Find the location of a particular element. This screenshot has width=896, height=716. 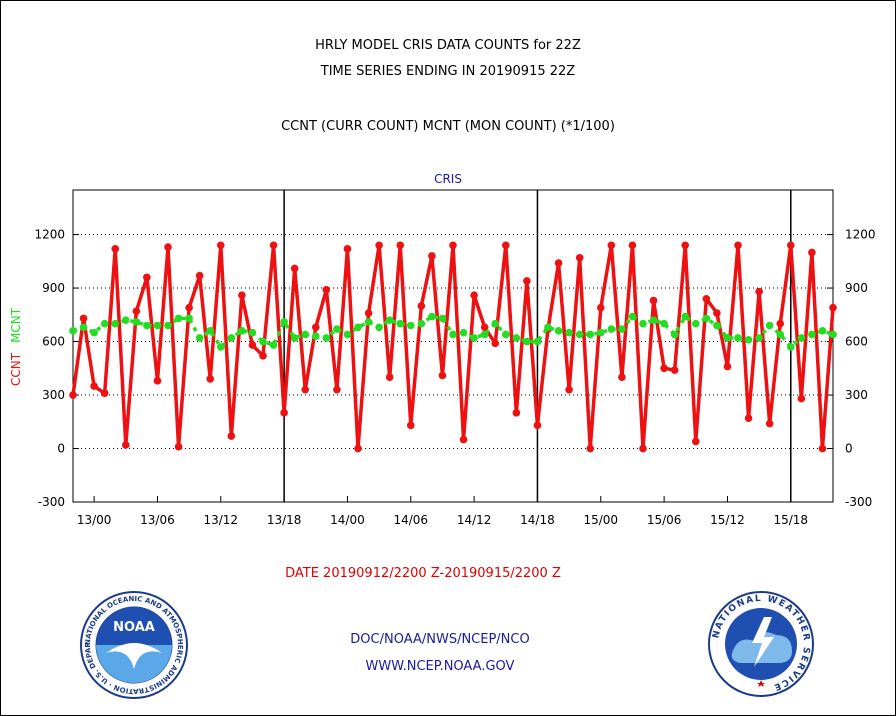

x-tick-label: 14/06 is located at coordinates (410, 520).